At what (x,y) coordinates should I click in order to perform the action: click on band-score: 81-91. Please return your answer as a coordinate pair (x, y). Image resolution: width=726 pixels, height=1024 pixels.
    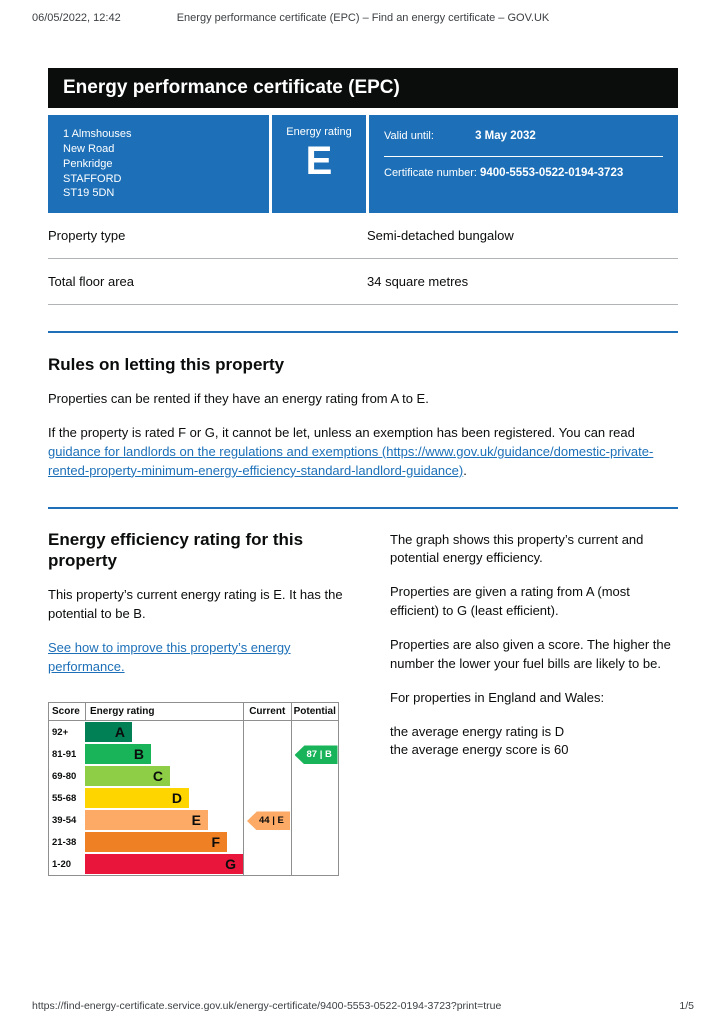
    Looking at the image, I should click on (64, 754).